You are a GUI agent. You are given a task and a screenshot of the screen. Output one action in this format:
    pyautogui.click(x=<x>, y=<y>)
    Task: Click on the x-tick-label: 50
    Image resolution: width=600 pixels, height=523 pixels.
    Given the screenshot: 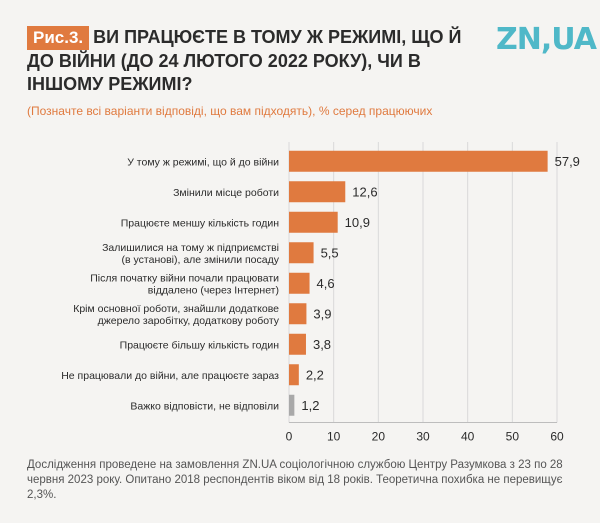 What is the action you would take?
    pyautogui.click(x=513, y=437)
    